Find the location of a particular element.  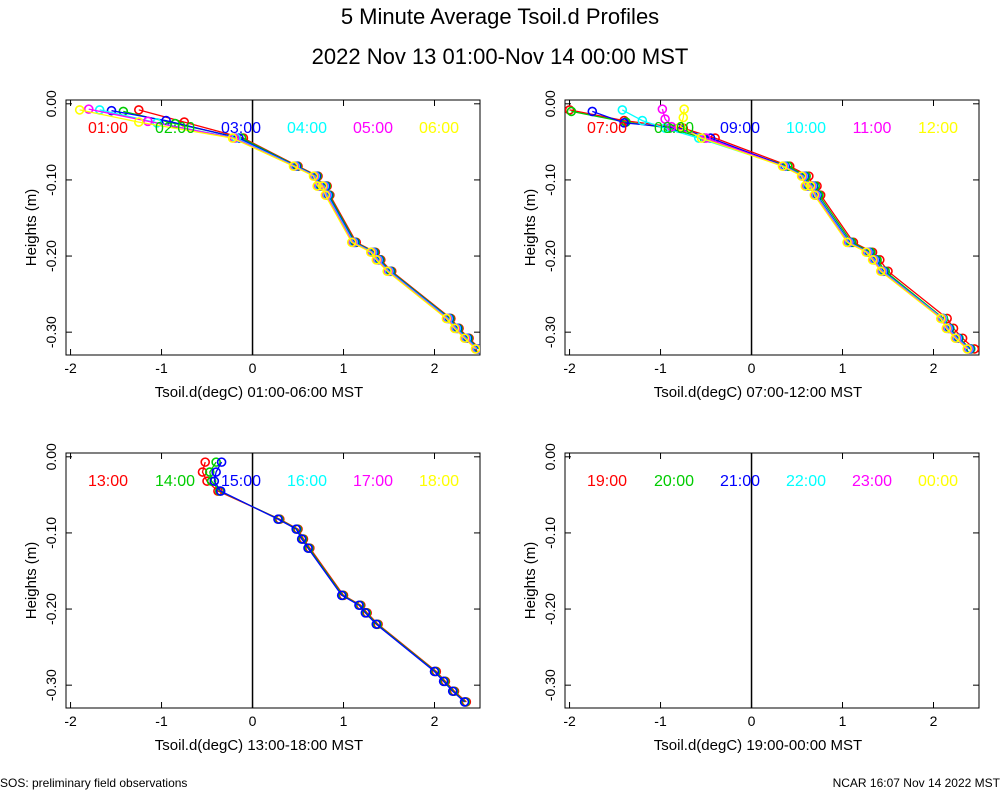

series-line-08:00 is located at coordinates (771, 230).